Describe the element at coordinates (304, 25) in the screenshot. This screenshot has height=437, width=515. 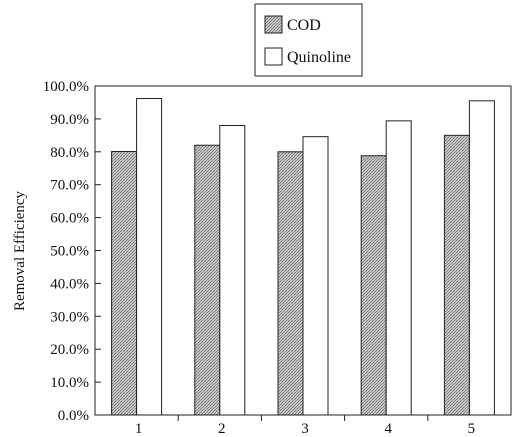
I see `legend-label-cod: COD` at that location.